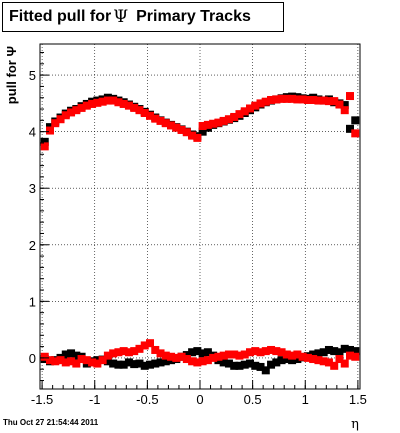 Image resolution: width=400 pixels, height=433 pixels. I want to click on y-tick-label: 3, so click(32, 188).